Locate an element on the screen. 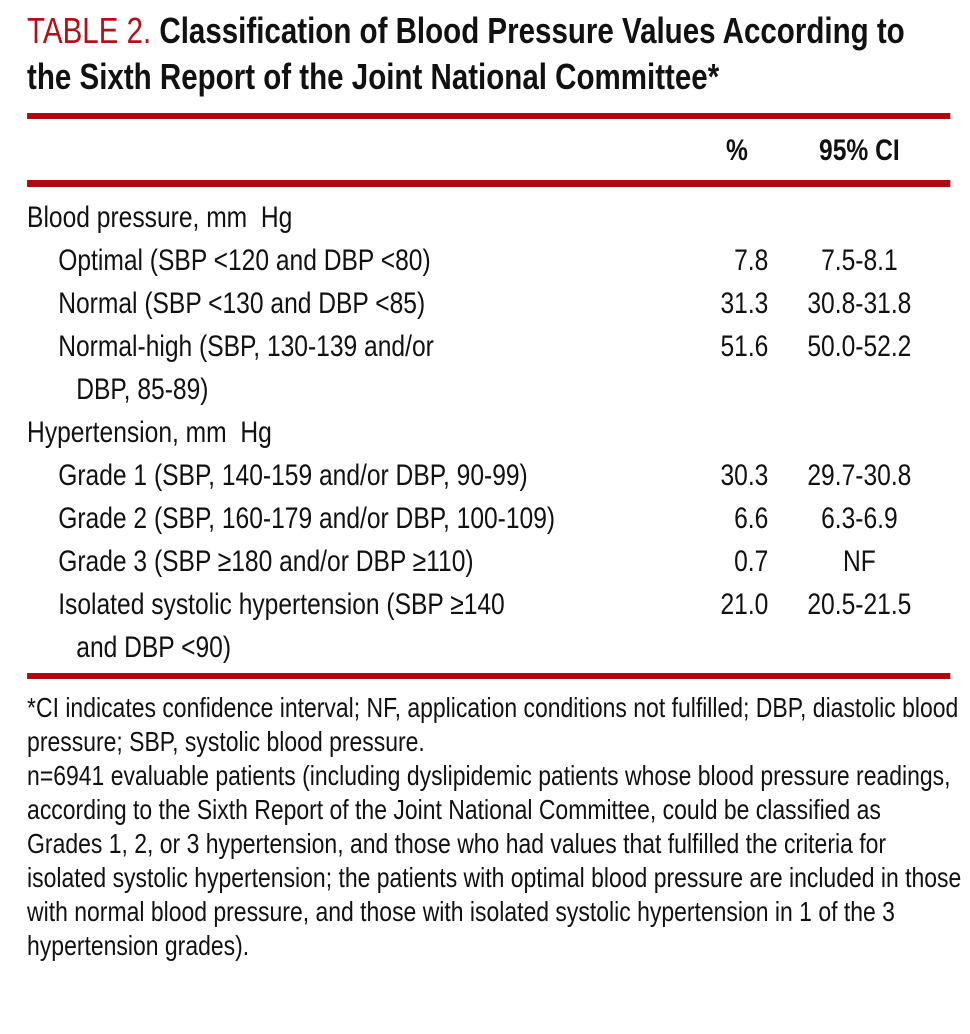 Image resolution: width=970 pixels, height=1034 pixels. cell-ci: 30.8-31.8 is located at coordinates (859, 303).